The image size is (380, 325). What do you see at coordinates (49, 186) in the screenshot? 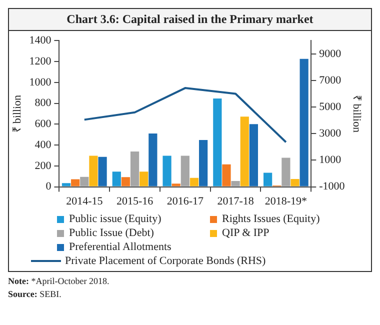
I see `y-tick-label: 0` at bounding box center [49, 186].